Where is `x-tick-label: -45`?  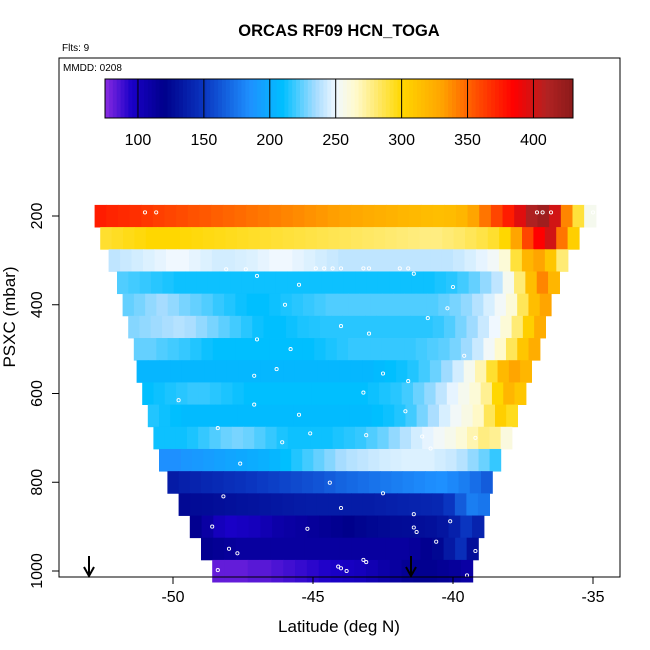
x-tick-label: -45 is located at coordinates (312, 597).